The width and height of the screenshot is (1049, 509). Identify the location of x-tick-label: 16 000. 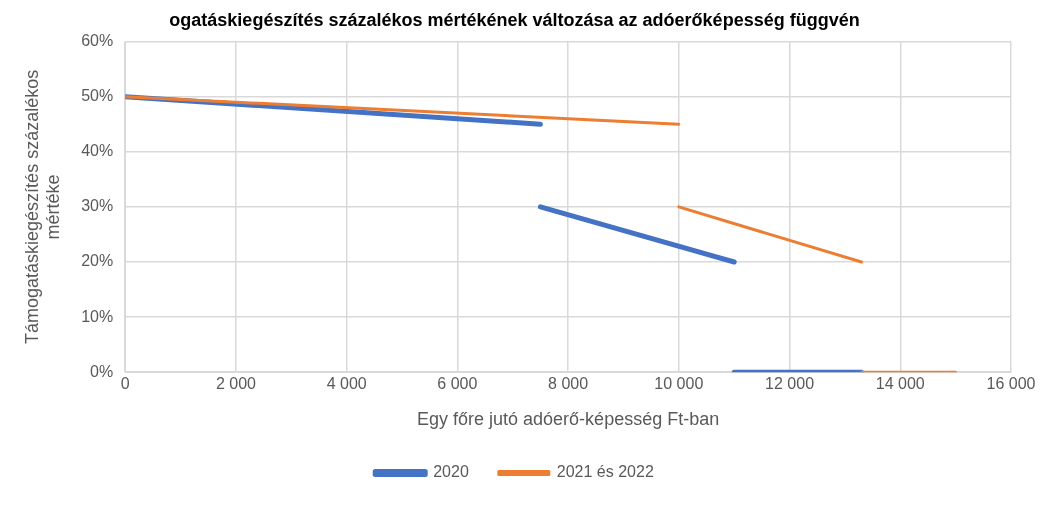
(1011, 384).